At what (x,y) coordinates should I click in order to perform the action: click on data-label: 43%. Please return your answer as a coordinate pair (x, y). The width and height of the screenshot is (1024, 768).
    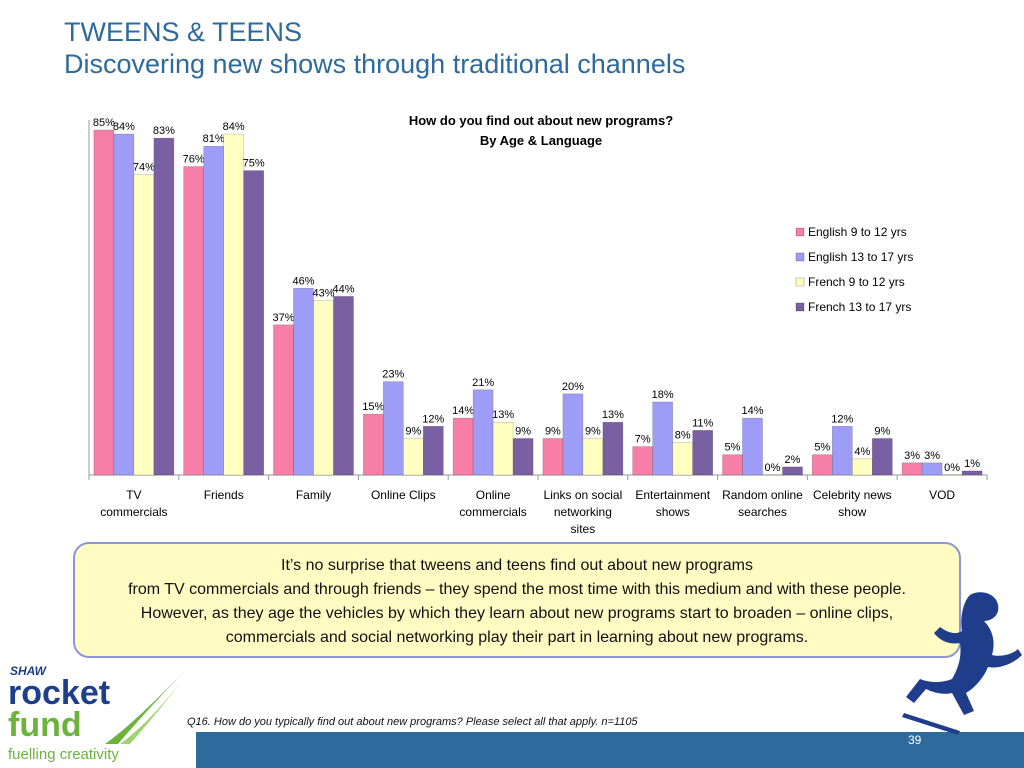
    Looking at the image, I should click on (323, 293).